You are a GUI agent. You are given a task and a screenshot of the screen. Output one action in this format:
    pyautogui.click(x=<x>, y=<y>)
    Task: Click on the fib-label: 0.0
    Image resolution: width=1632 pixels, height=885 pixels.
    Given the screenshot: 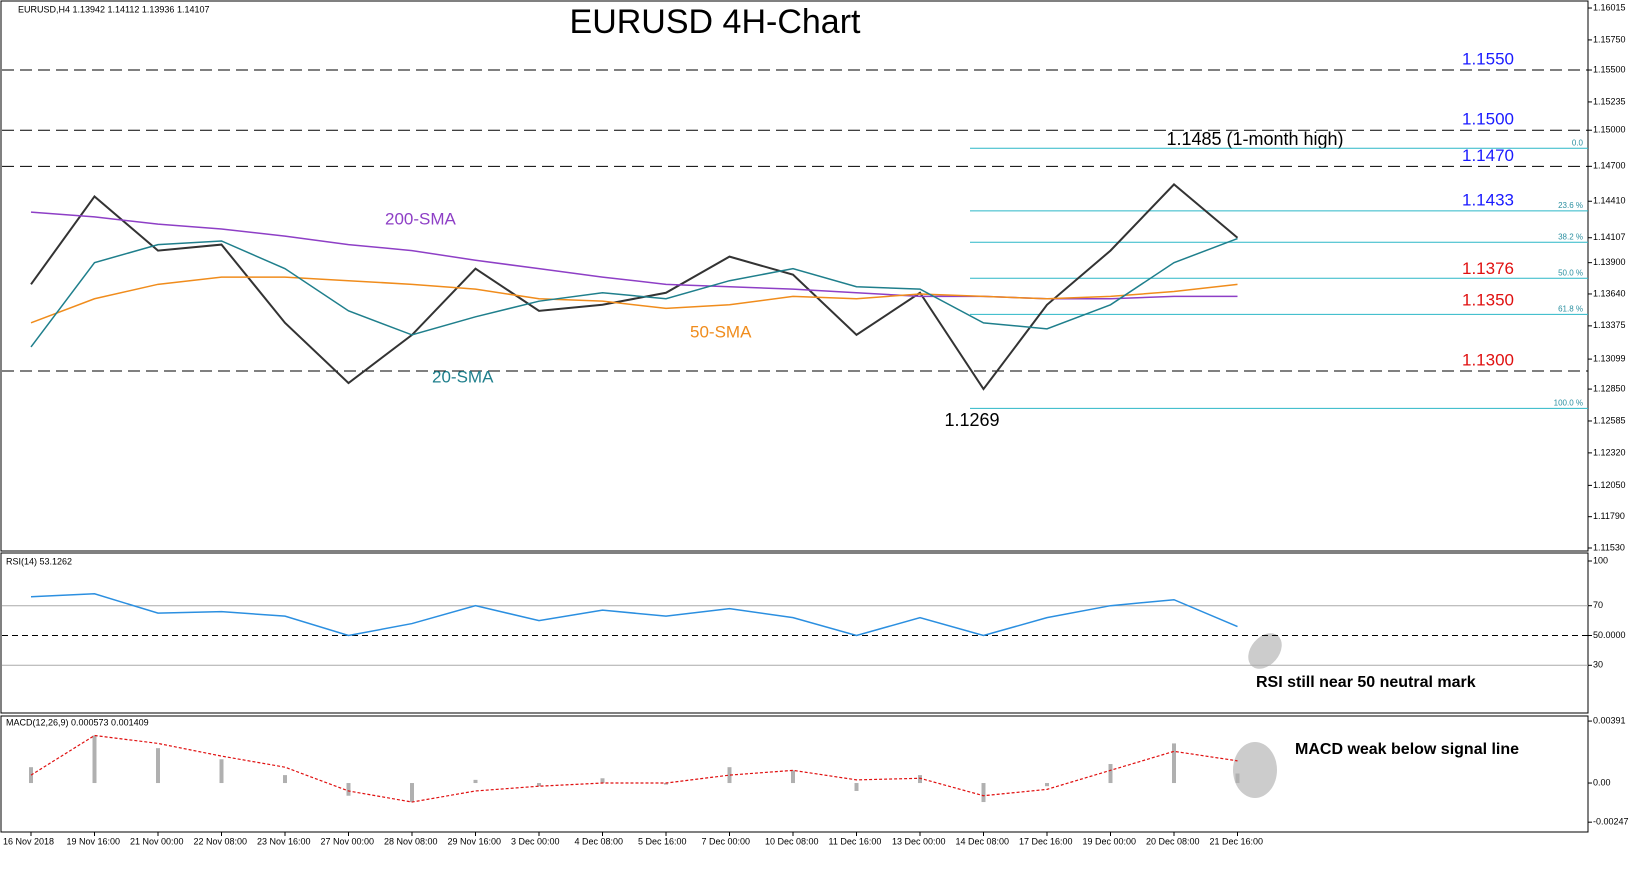 What is the action you would take?
    pyautogui.click(x=1578, y=142)
    